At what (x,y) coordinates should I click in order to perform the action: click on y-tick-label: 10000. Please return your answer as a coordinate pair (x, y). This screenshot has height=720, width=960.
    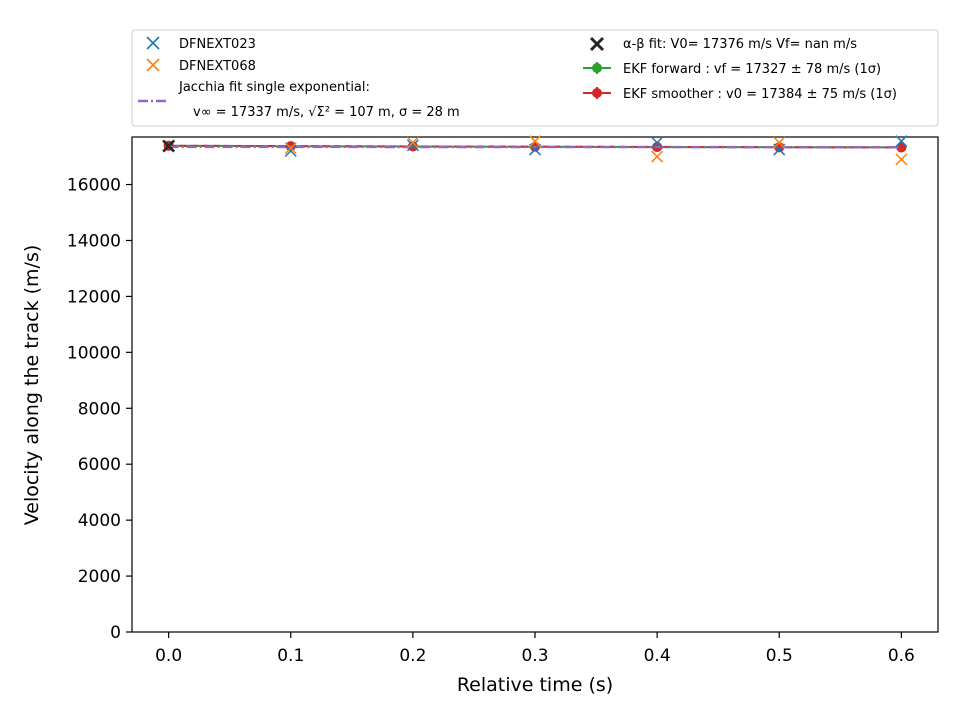
    Looking at the image, I should click on (94, 353).